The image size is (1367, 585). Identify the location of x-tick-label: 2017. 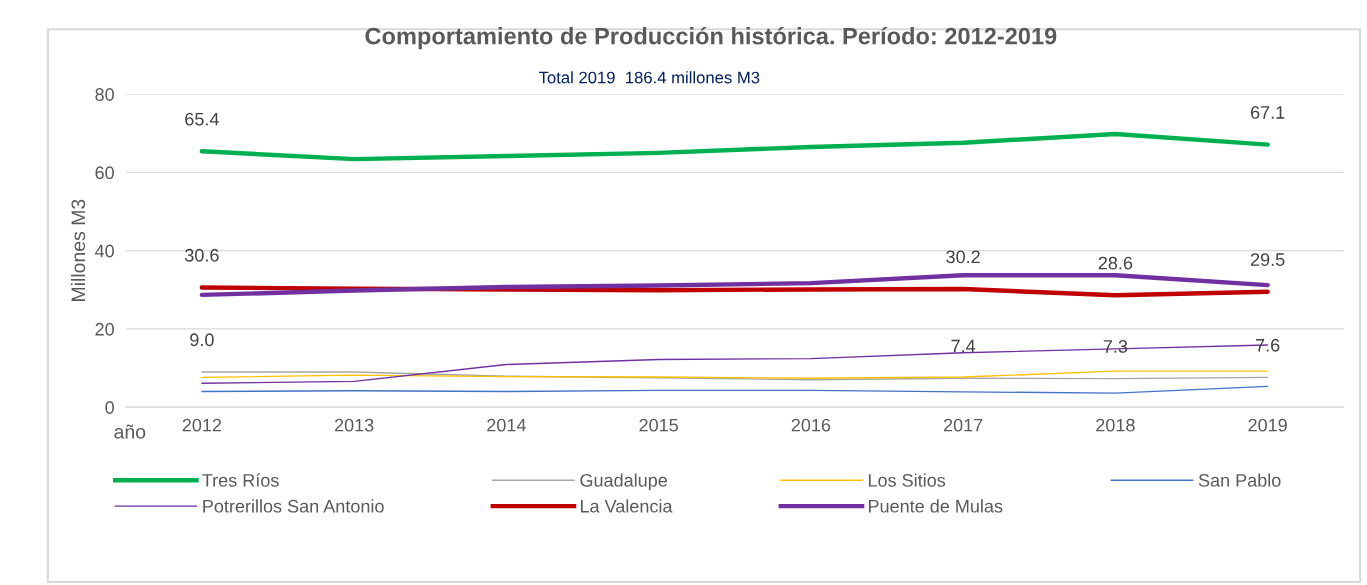
(963, 425).